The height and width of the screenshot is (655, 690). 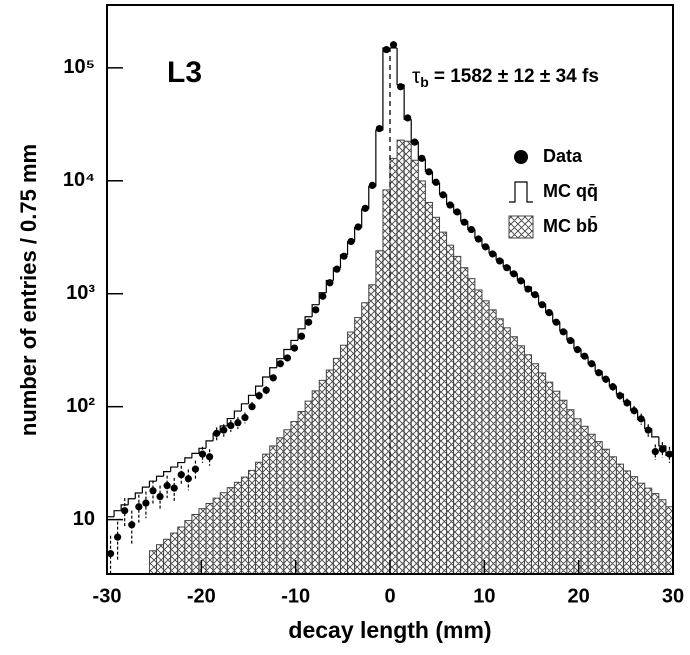 What do you see at coordinates (295, 596) in the screenshot?
I see `x-tick-label: -10` at bounding box center [295, 596].